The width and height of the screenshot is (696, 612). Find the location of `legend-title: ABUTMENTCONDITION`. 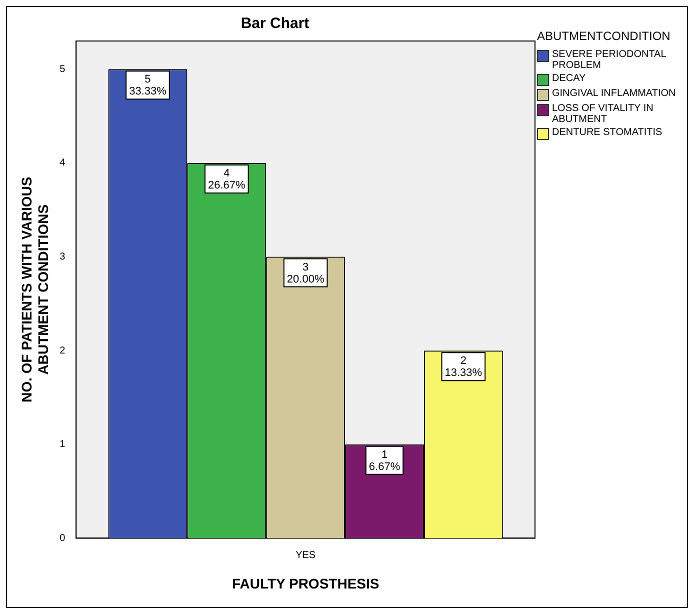

legend-title: ABUTMENTCONDITION is located at coordinates (604, 36).